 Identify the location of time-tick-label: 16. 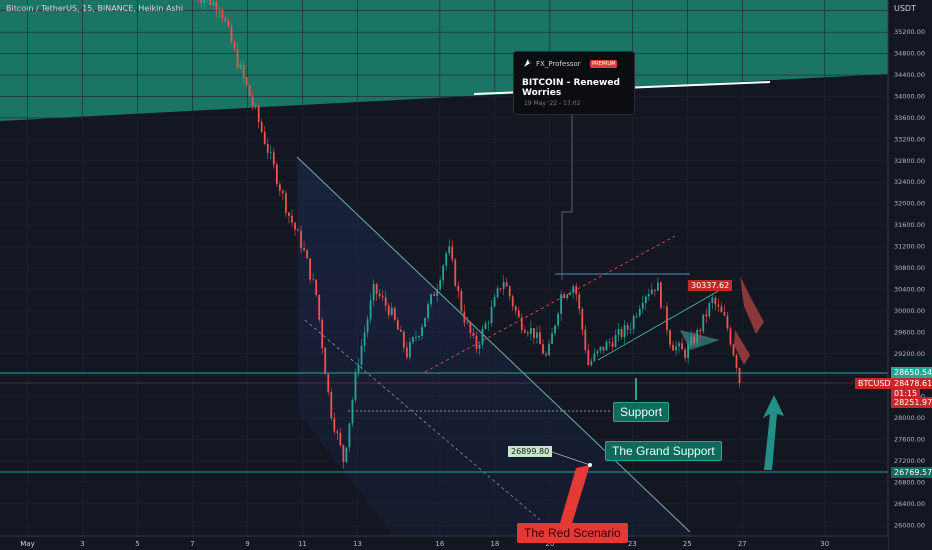
(439, 544).